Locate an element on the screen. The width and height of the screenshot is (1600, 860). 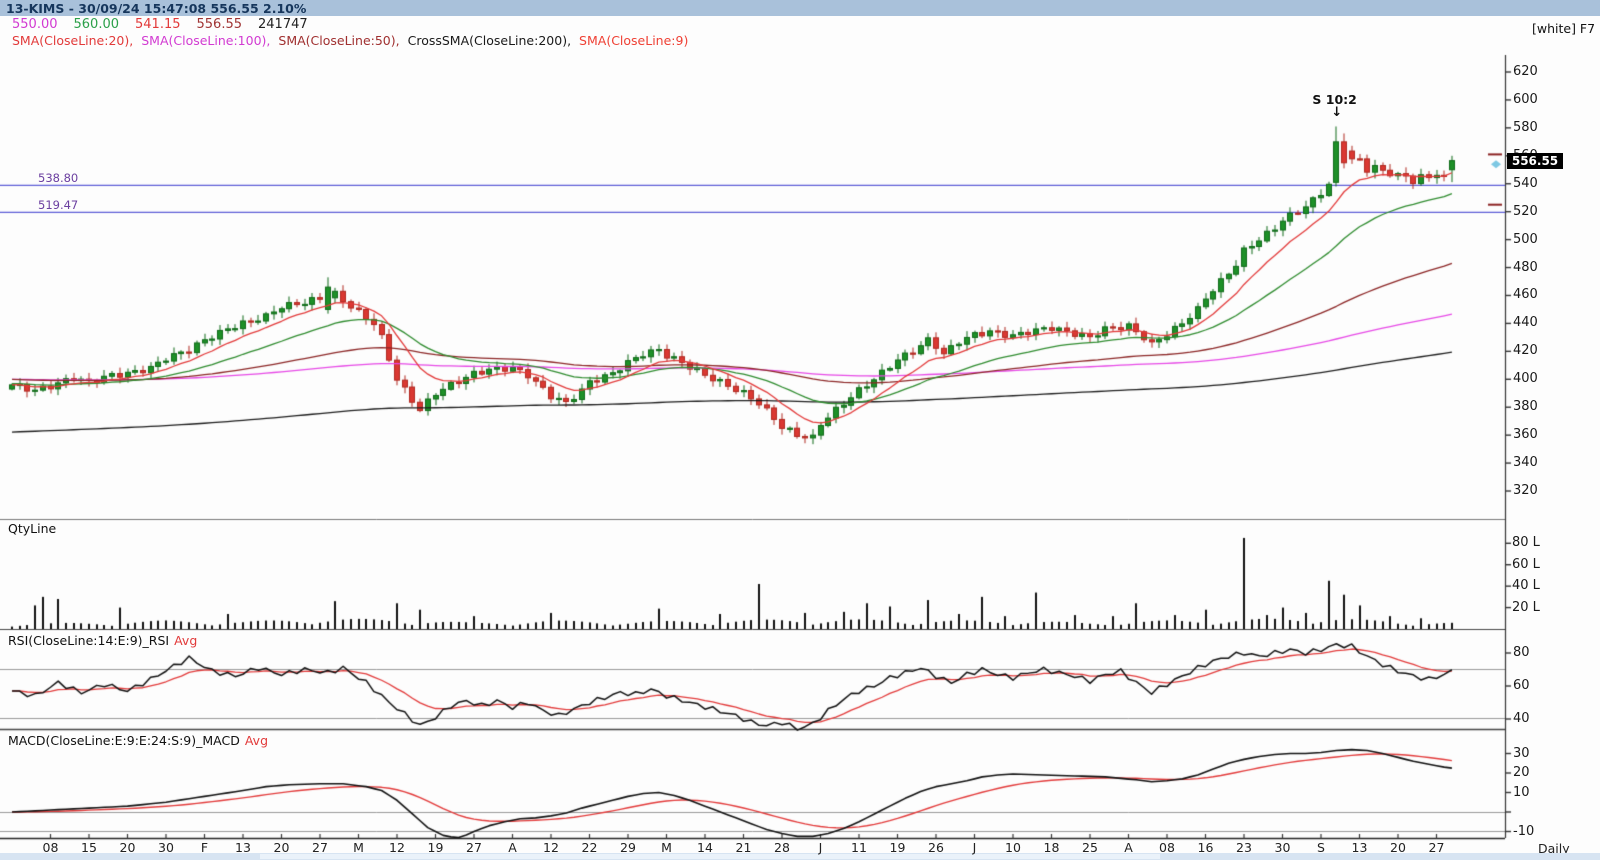
date-label: 14 is located at coordinates (705, 847).